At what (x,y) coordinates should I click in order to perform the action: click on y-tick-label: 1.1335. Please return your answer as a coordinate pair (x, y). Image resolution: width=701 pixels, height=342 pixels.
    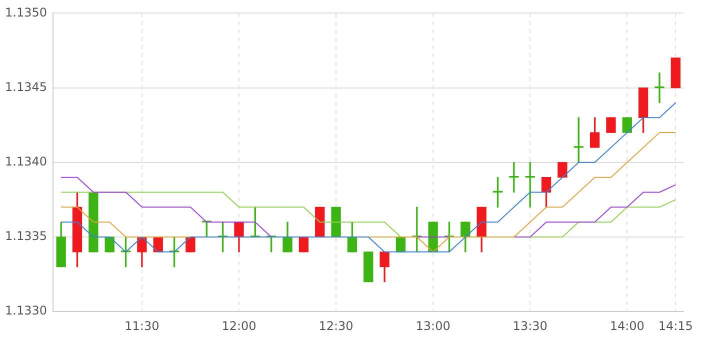
    Looking at the image, I should click on (26, 236).